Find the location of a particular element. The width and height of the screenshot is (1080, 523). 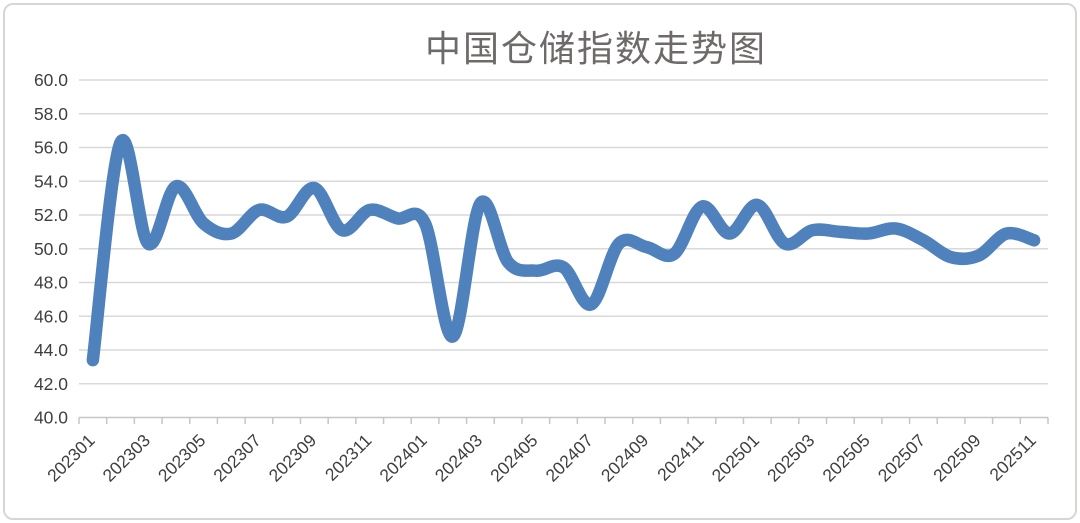

x-axis-tick-label: 202303 is located at coordinates (126, 457).